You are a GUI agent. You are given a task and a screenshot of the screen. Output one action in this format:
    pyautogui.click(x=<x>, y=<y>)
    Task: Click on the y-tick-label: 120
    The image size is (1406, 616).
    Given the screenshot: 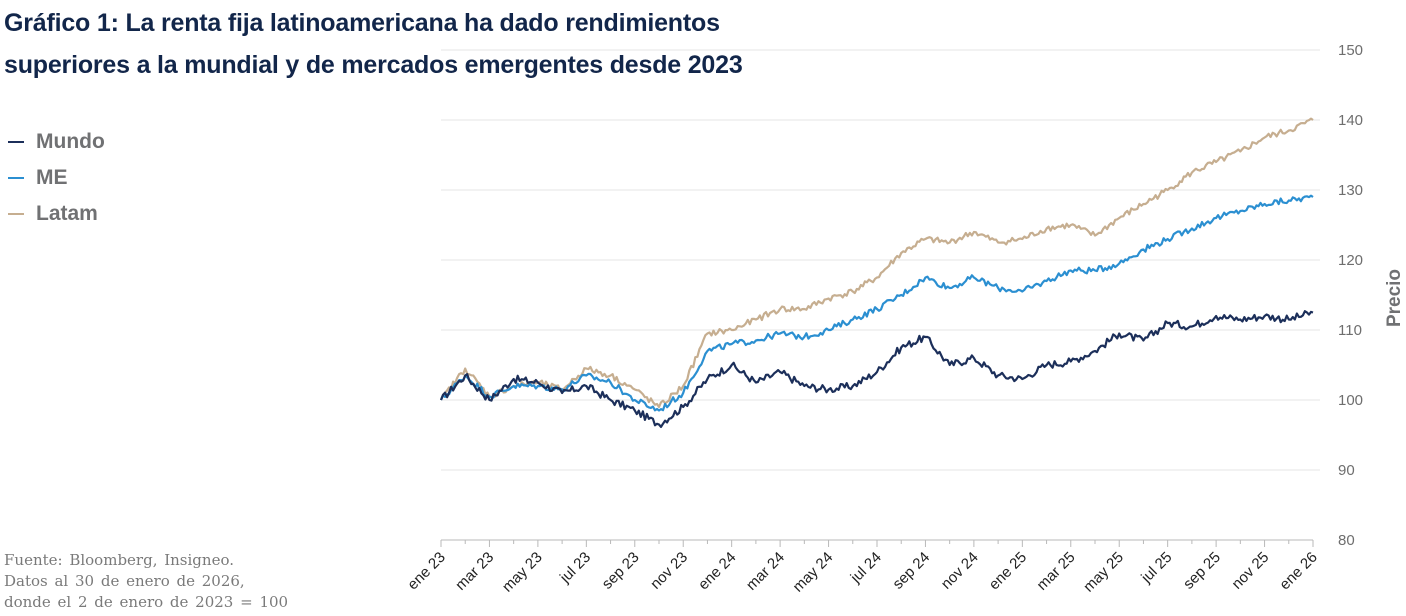 What is the action you would take?
    pyautogui.click(x=1350, y=260)
    